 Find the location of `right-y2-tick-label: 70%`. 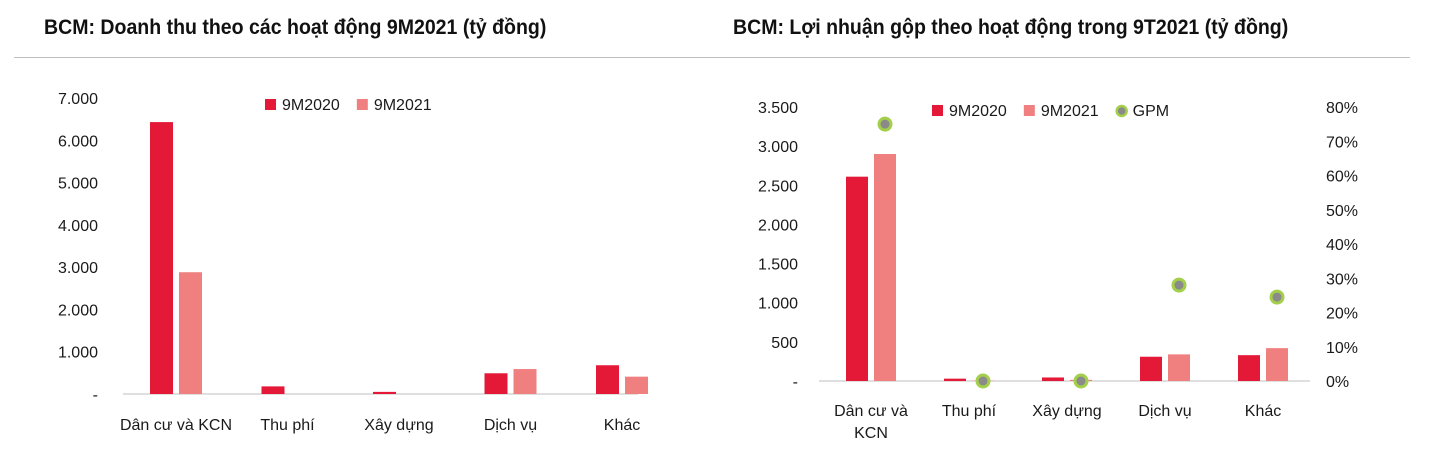

right-y2-tick-label: 70% is located at coordinates (1342, 142).